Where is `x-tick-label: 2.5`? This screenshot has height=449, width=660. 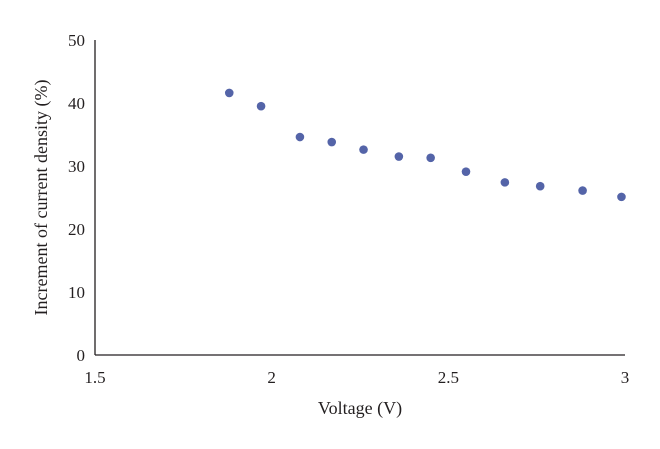
x-tick-label: 2.5 is located at coordinates (448, 377).